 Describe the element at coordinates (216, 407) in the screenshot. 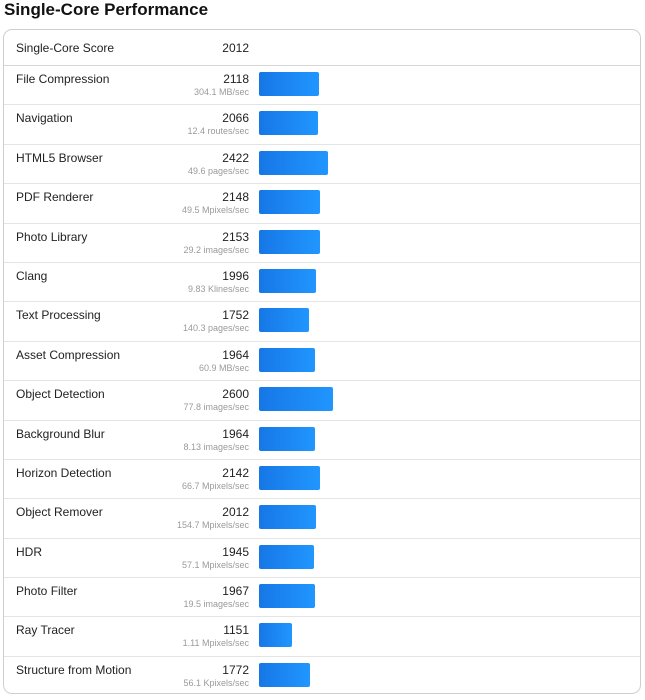

I see `benchmark-rate: 77.8 images/sec` at that location.